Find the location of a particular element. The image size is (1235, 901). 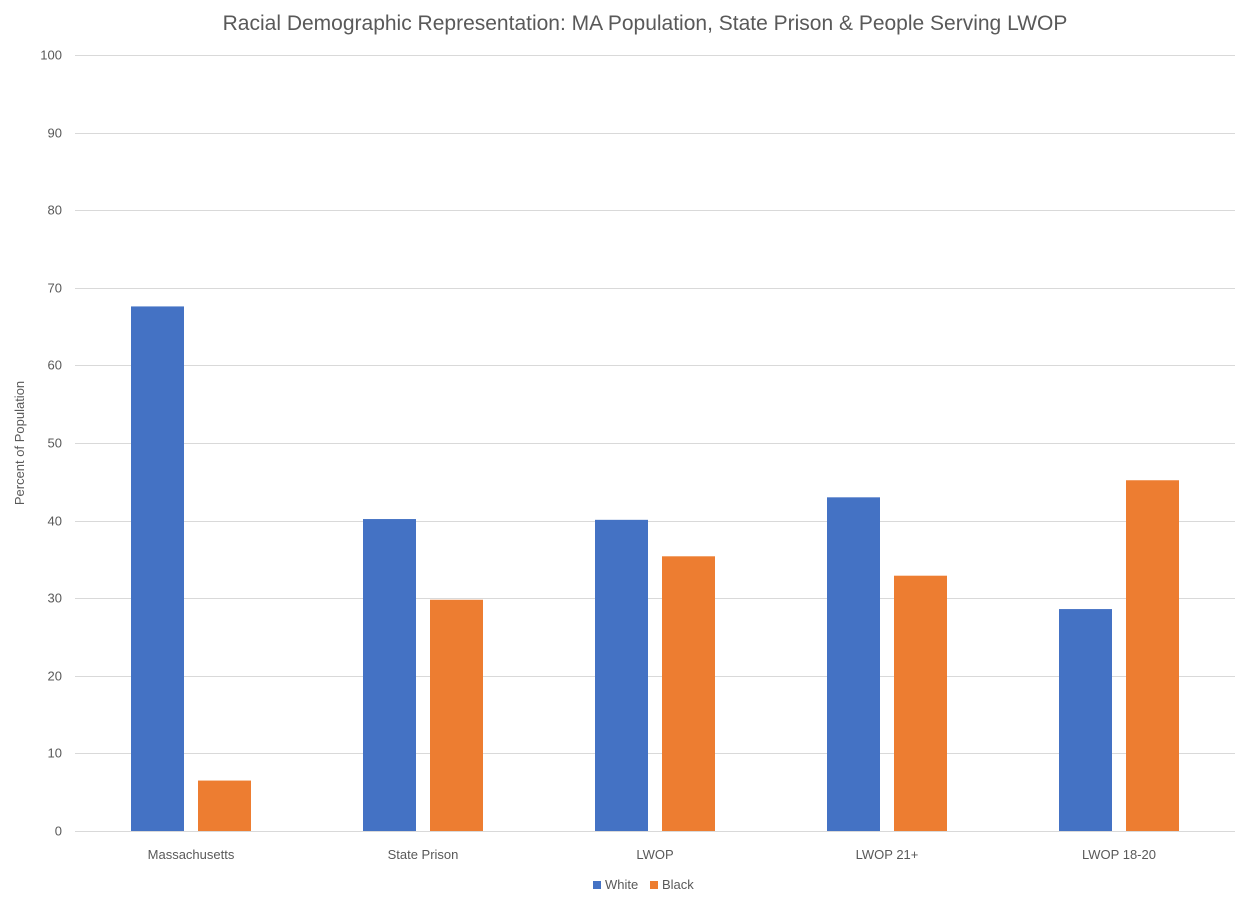

y-axis-ticks: 0 10 20 30 40 50 60 70 80 90 100 is located at coordinates (51, 443).